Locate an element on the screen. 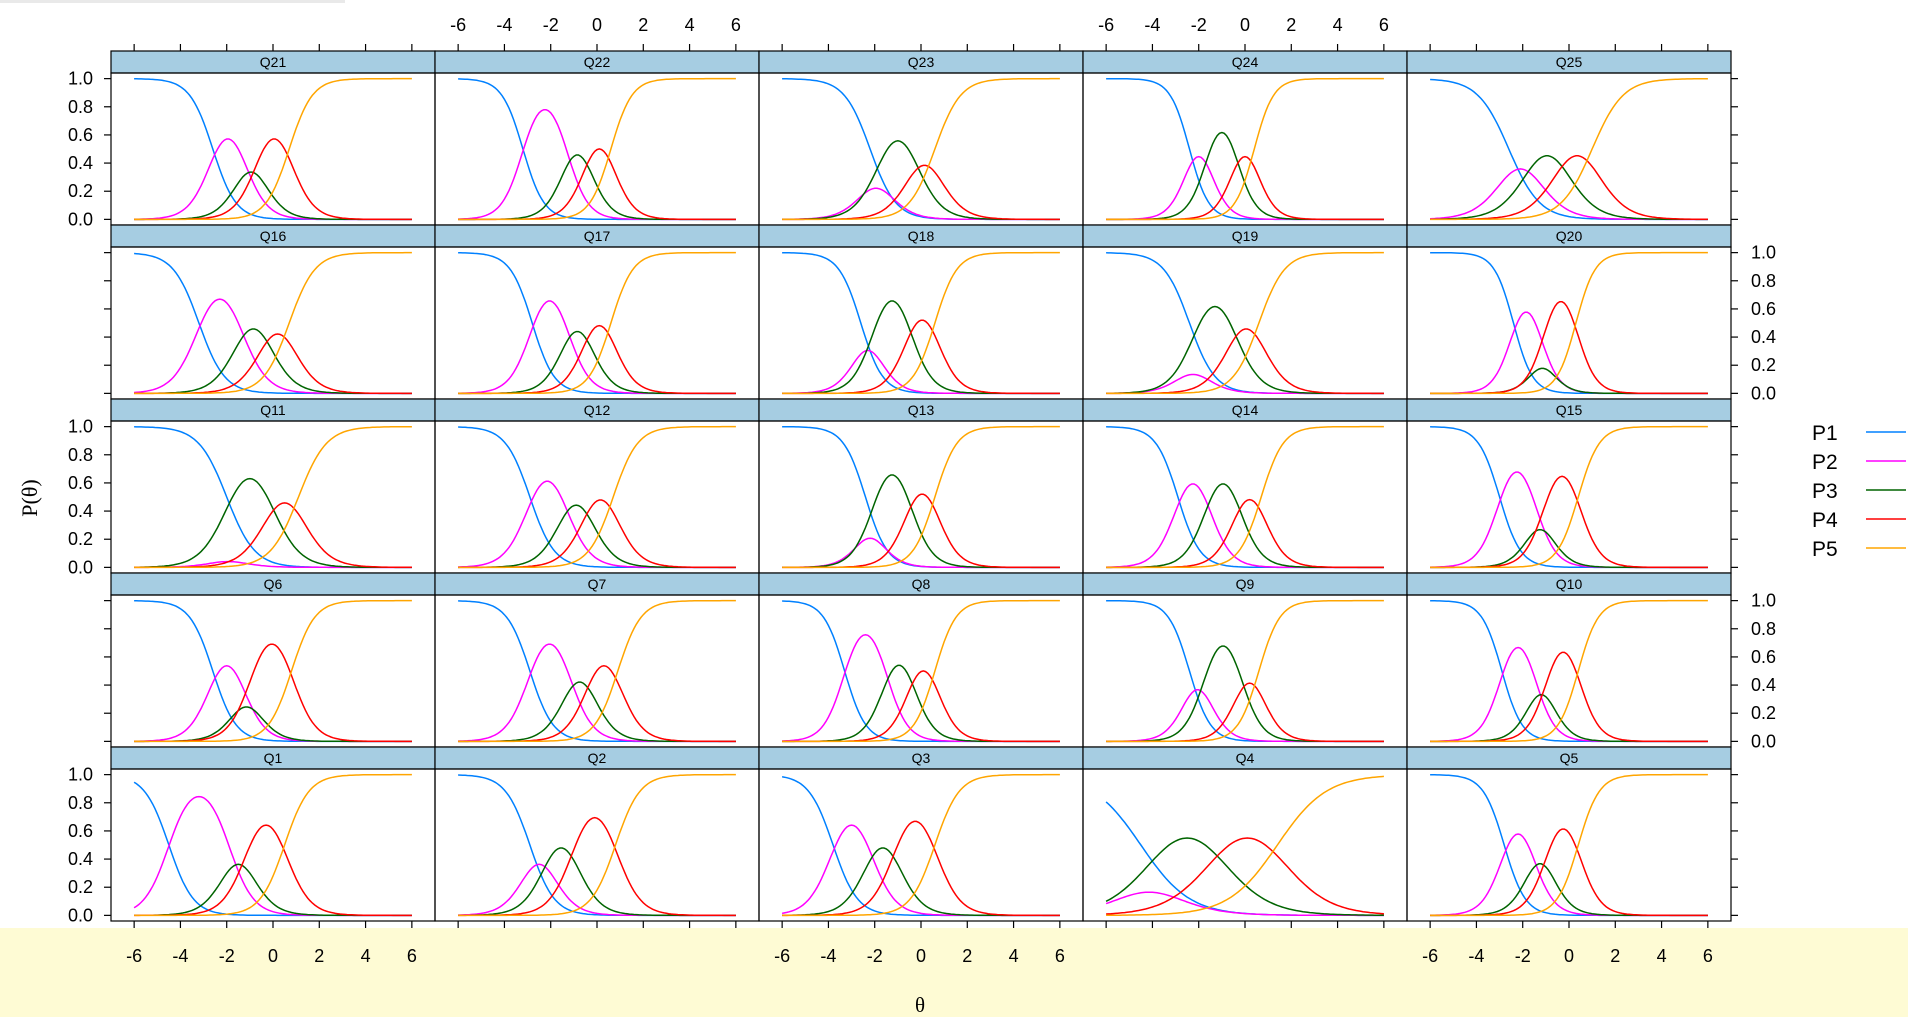 Image resolution: width=1908 pixels, height=1017 pixels. x-tick-label-bottom: 2 is located at coordinates (1615, 956).